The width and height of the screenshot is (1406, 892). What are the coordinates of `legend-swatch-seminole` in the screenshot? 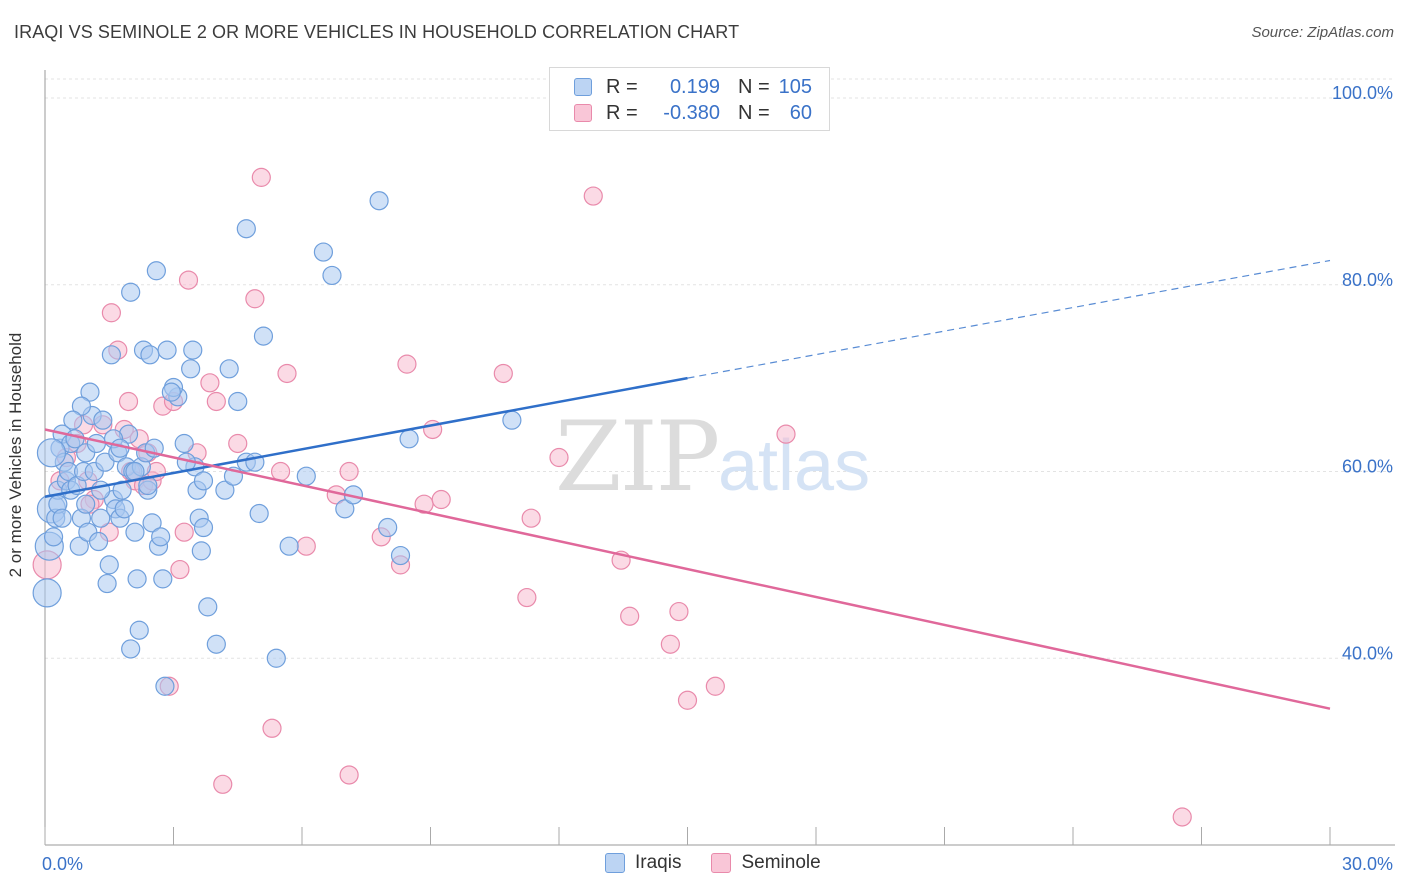 It's located at (721, 863).